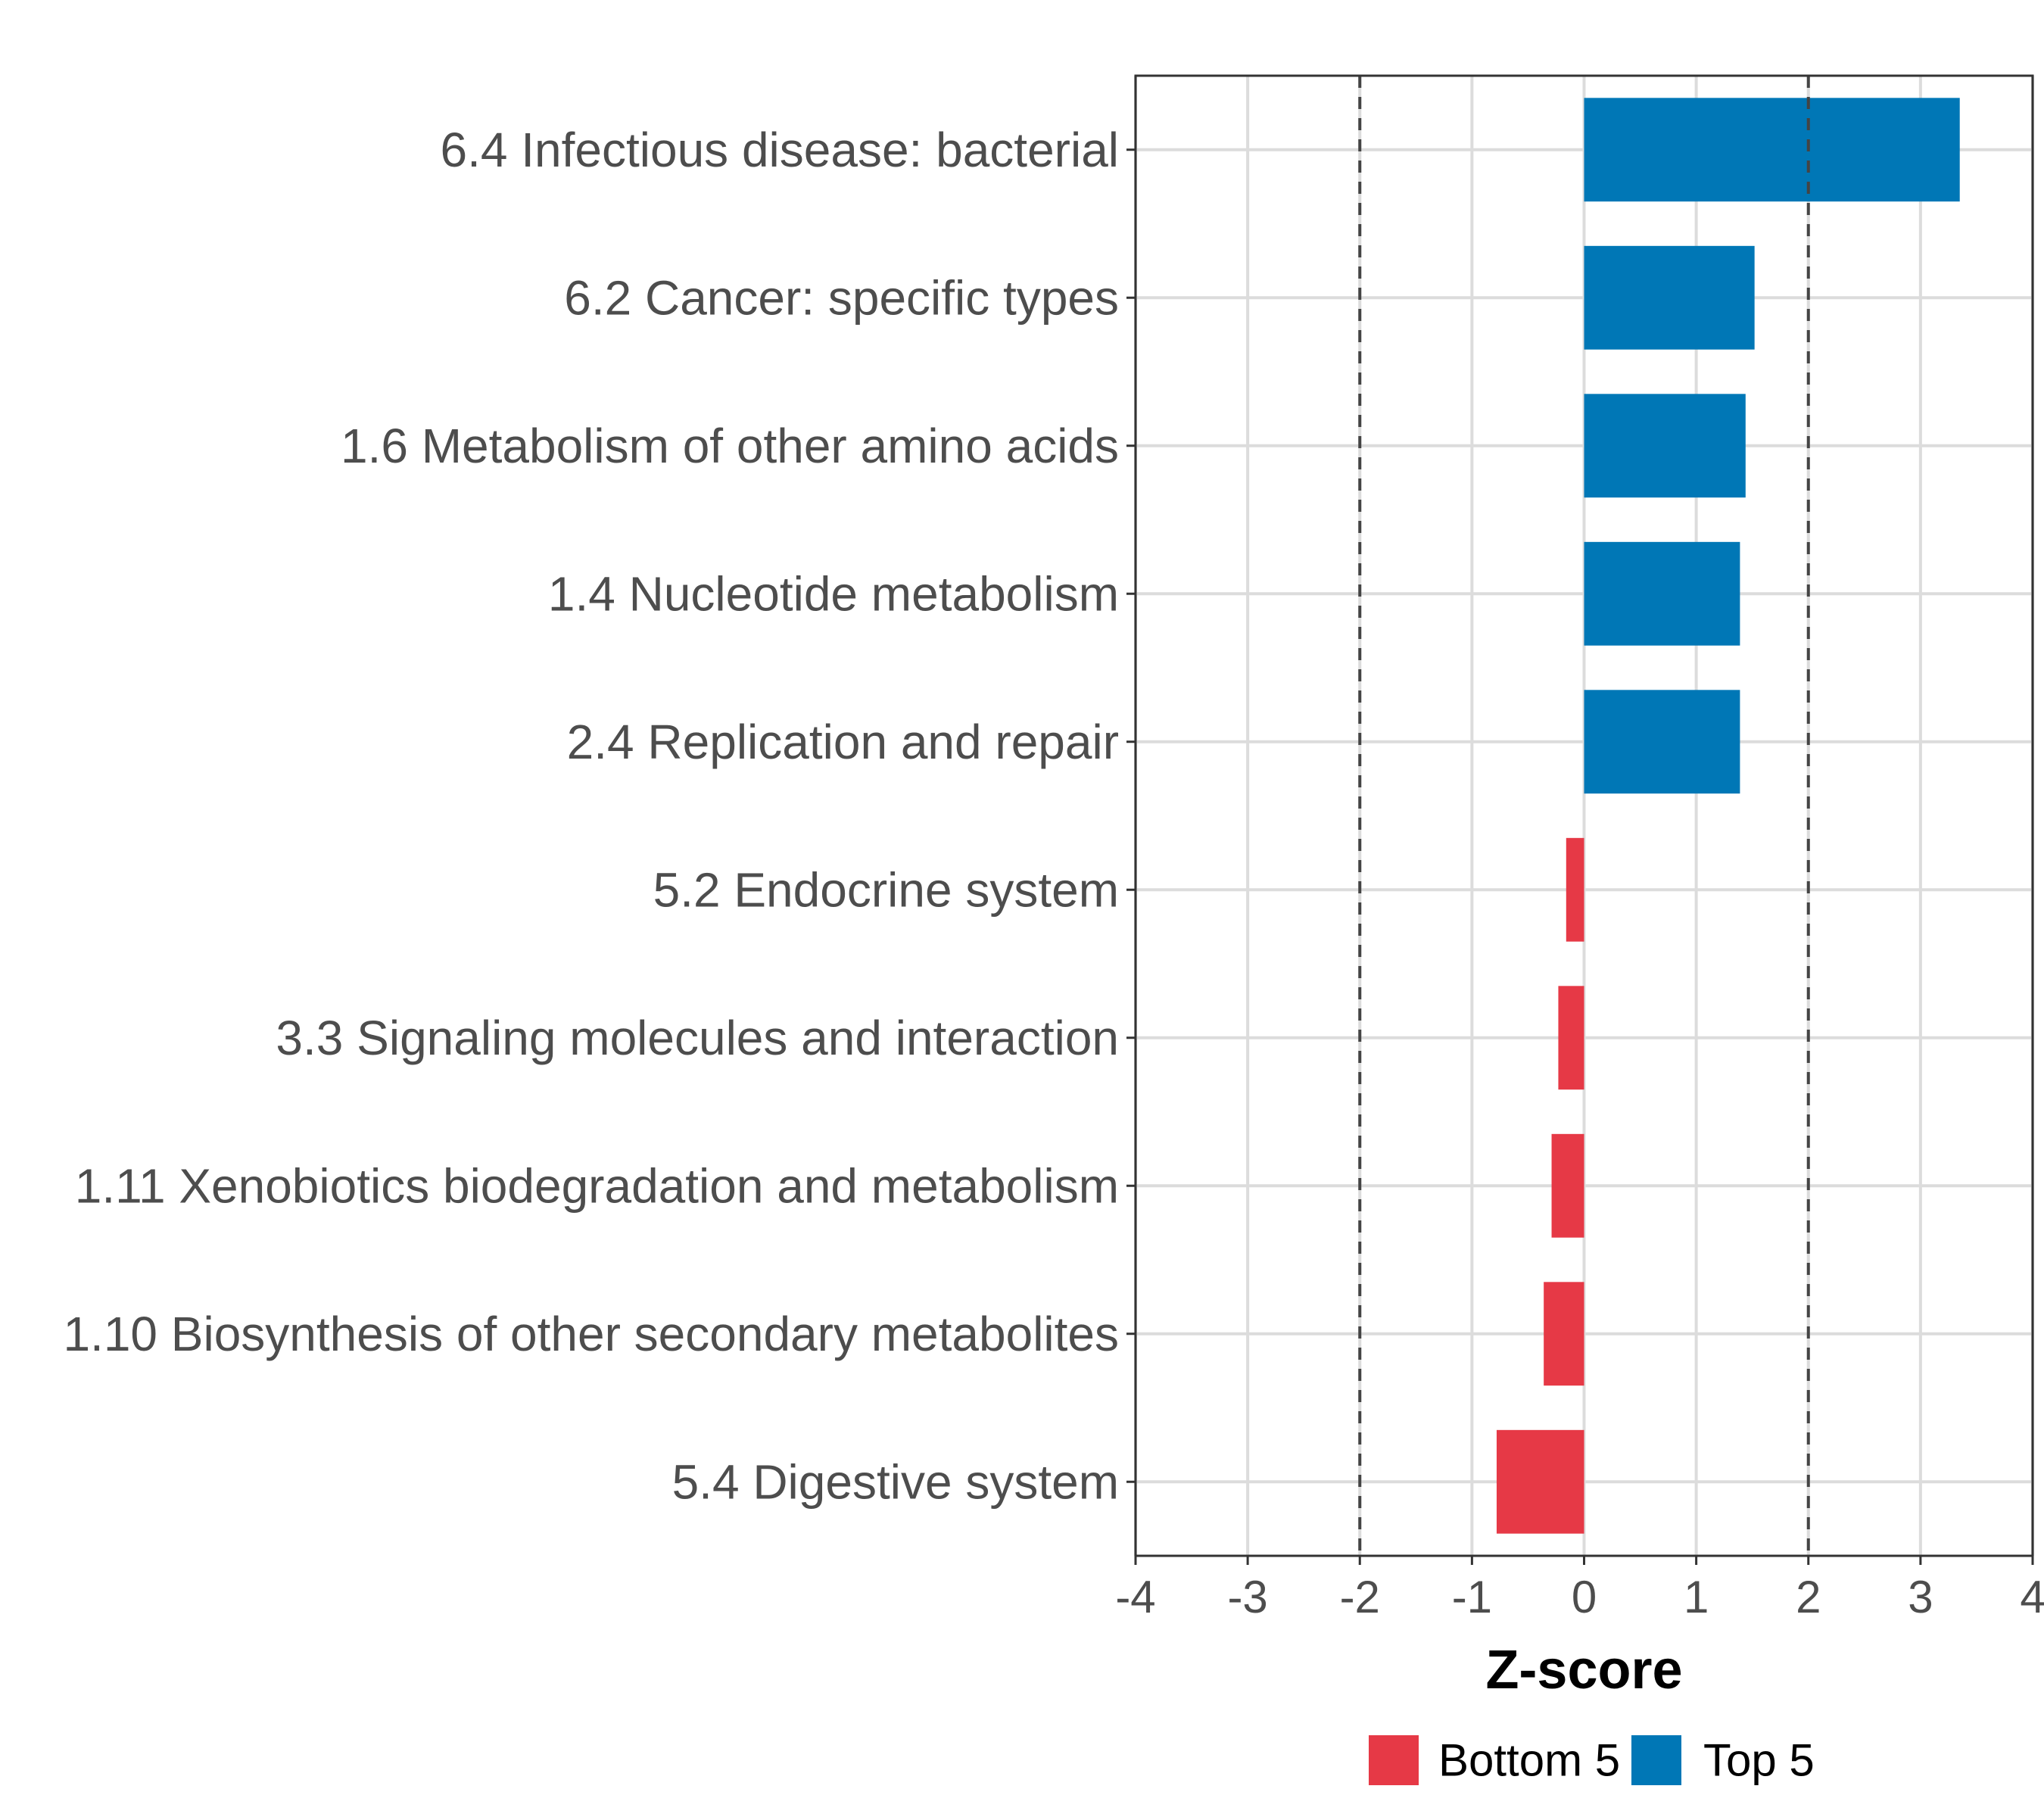 The width and height of the screenshot is (2044, 1817). What do you see at coordinates (1135, 1597) in the screenshot?
I see `x-tick-label: -4` at bounding box center [1135, 1597].